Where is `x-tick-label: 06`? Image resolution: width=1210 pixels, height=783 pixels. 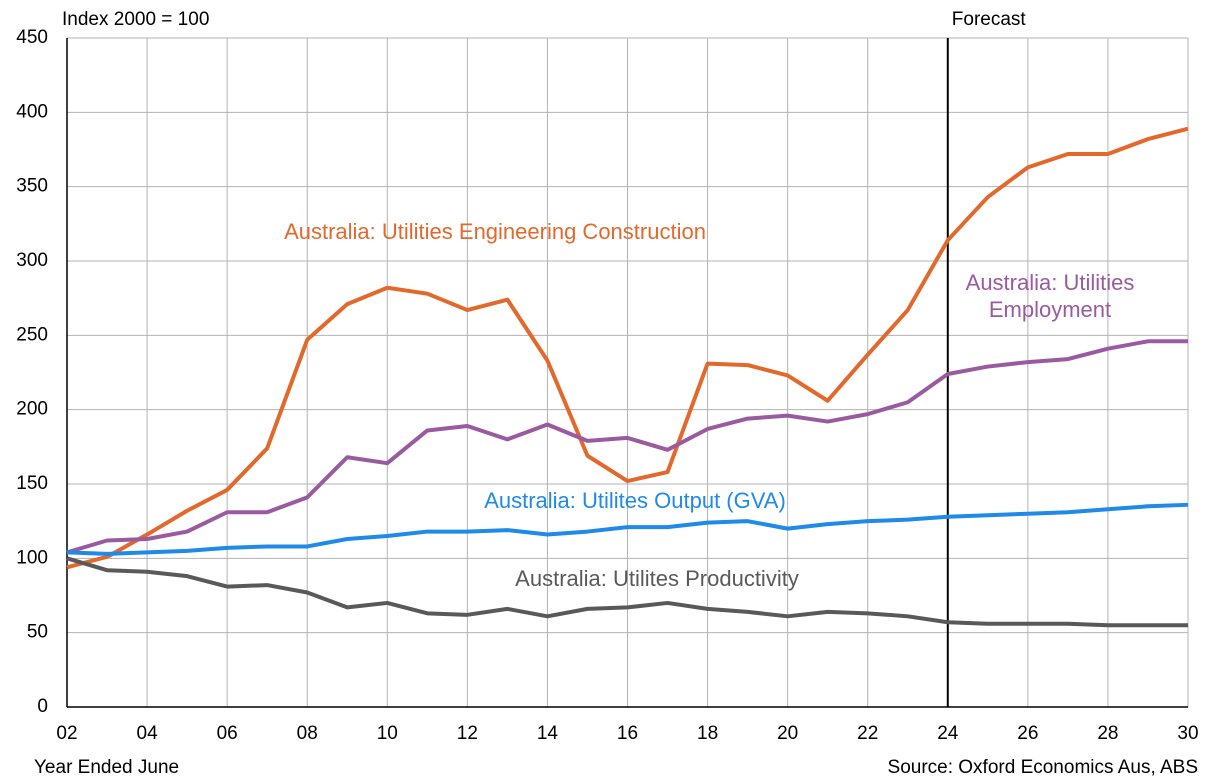 x-tick-label: 06 is located at coordinates (227, 733).